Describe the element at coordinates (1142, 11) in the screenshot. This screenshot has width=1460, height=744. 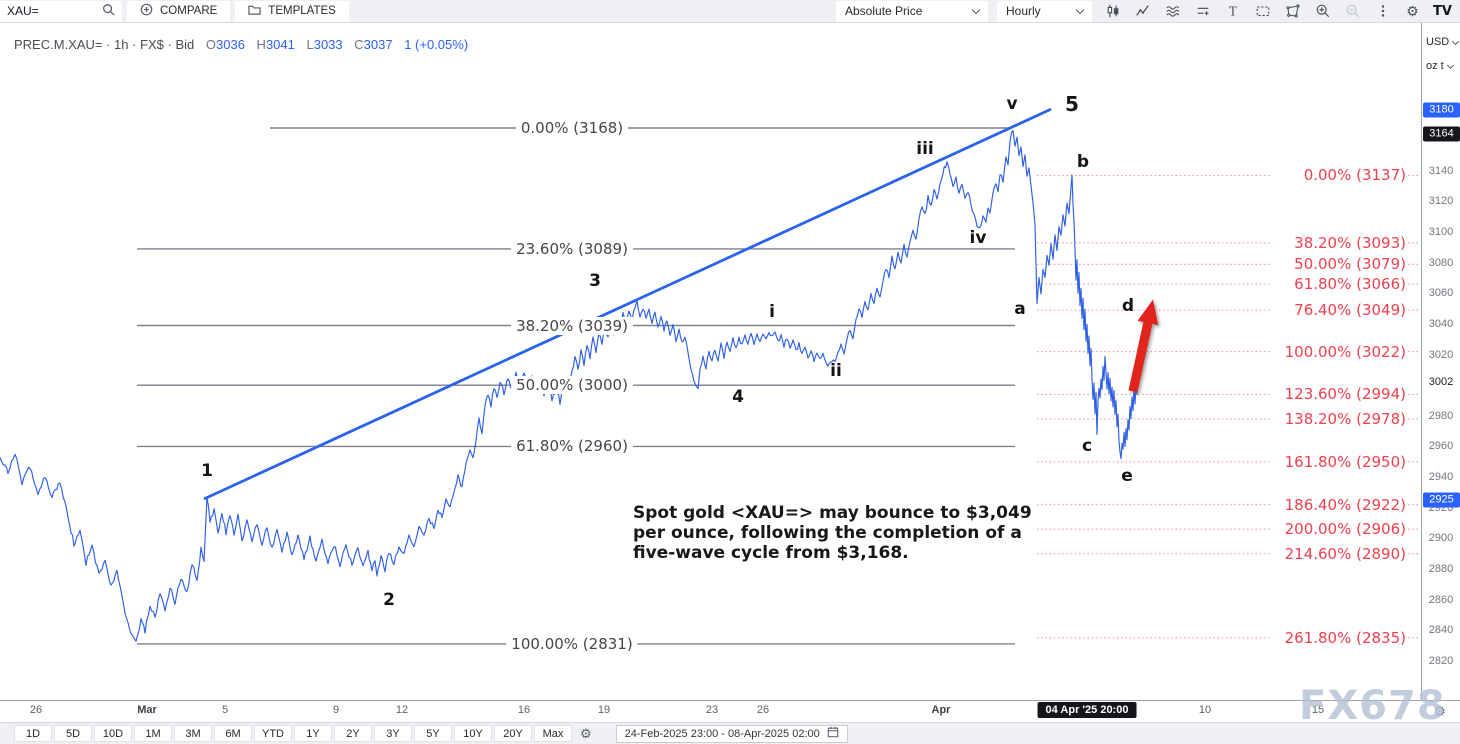
I see `indicators-icon` at that location.